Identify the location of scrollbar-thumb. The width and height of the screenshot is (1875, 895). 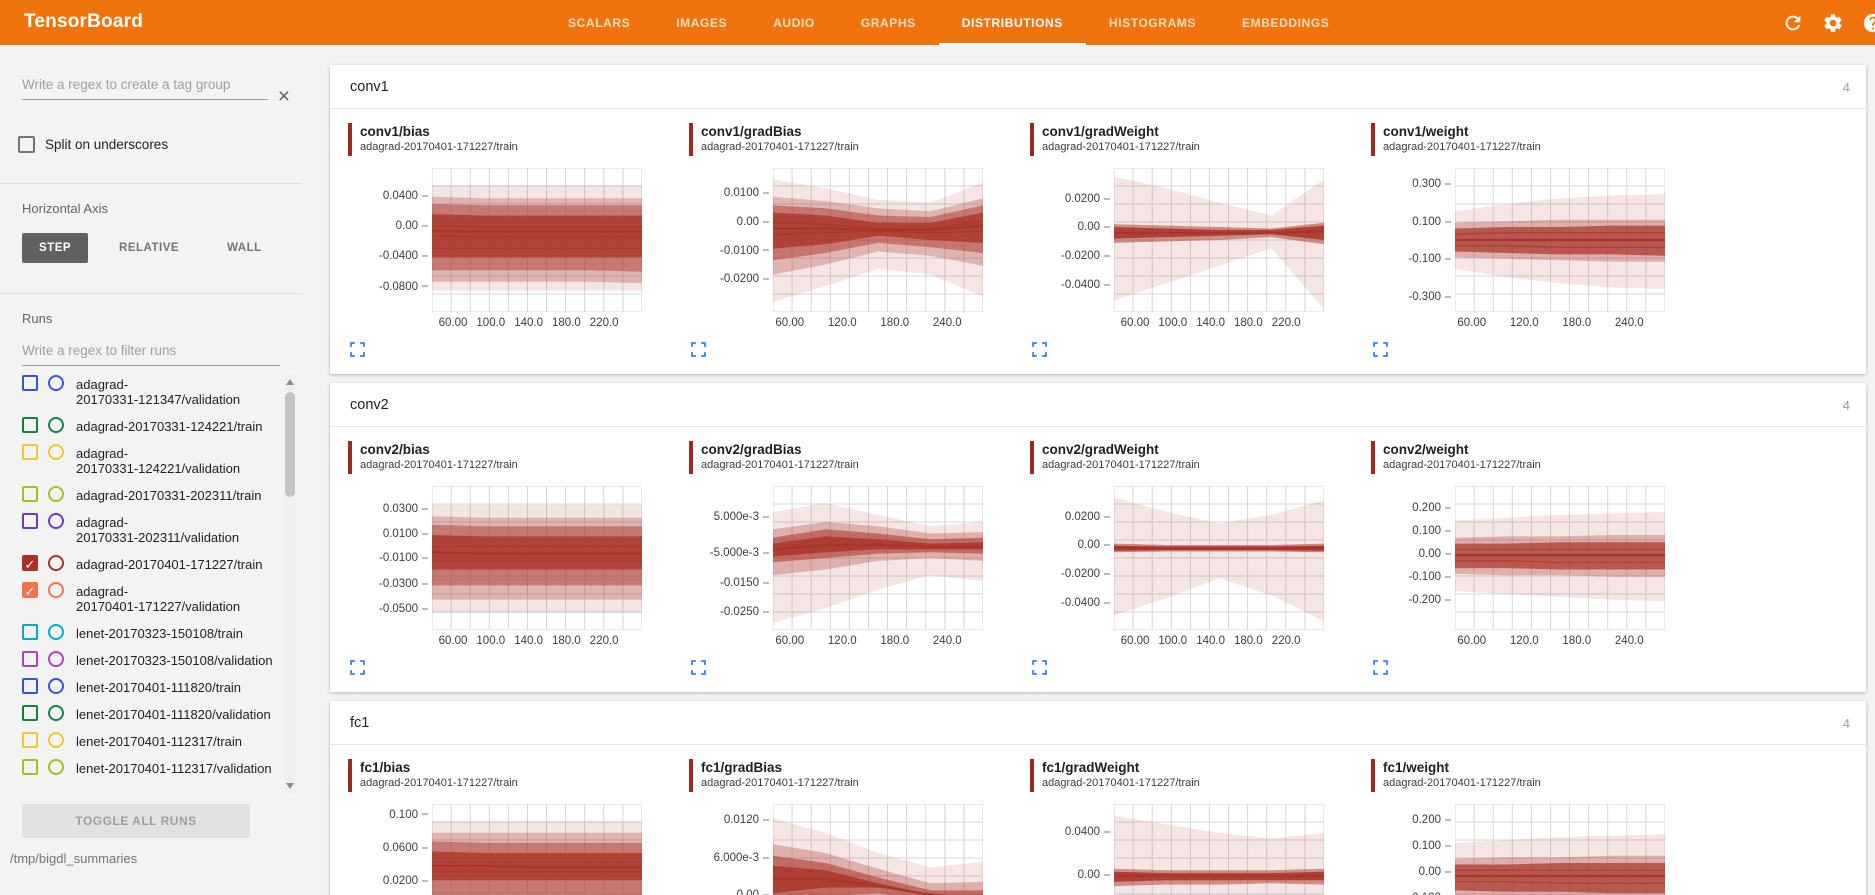
(290, 444).